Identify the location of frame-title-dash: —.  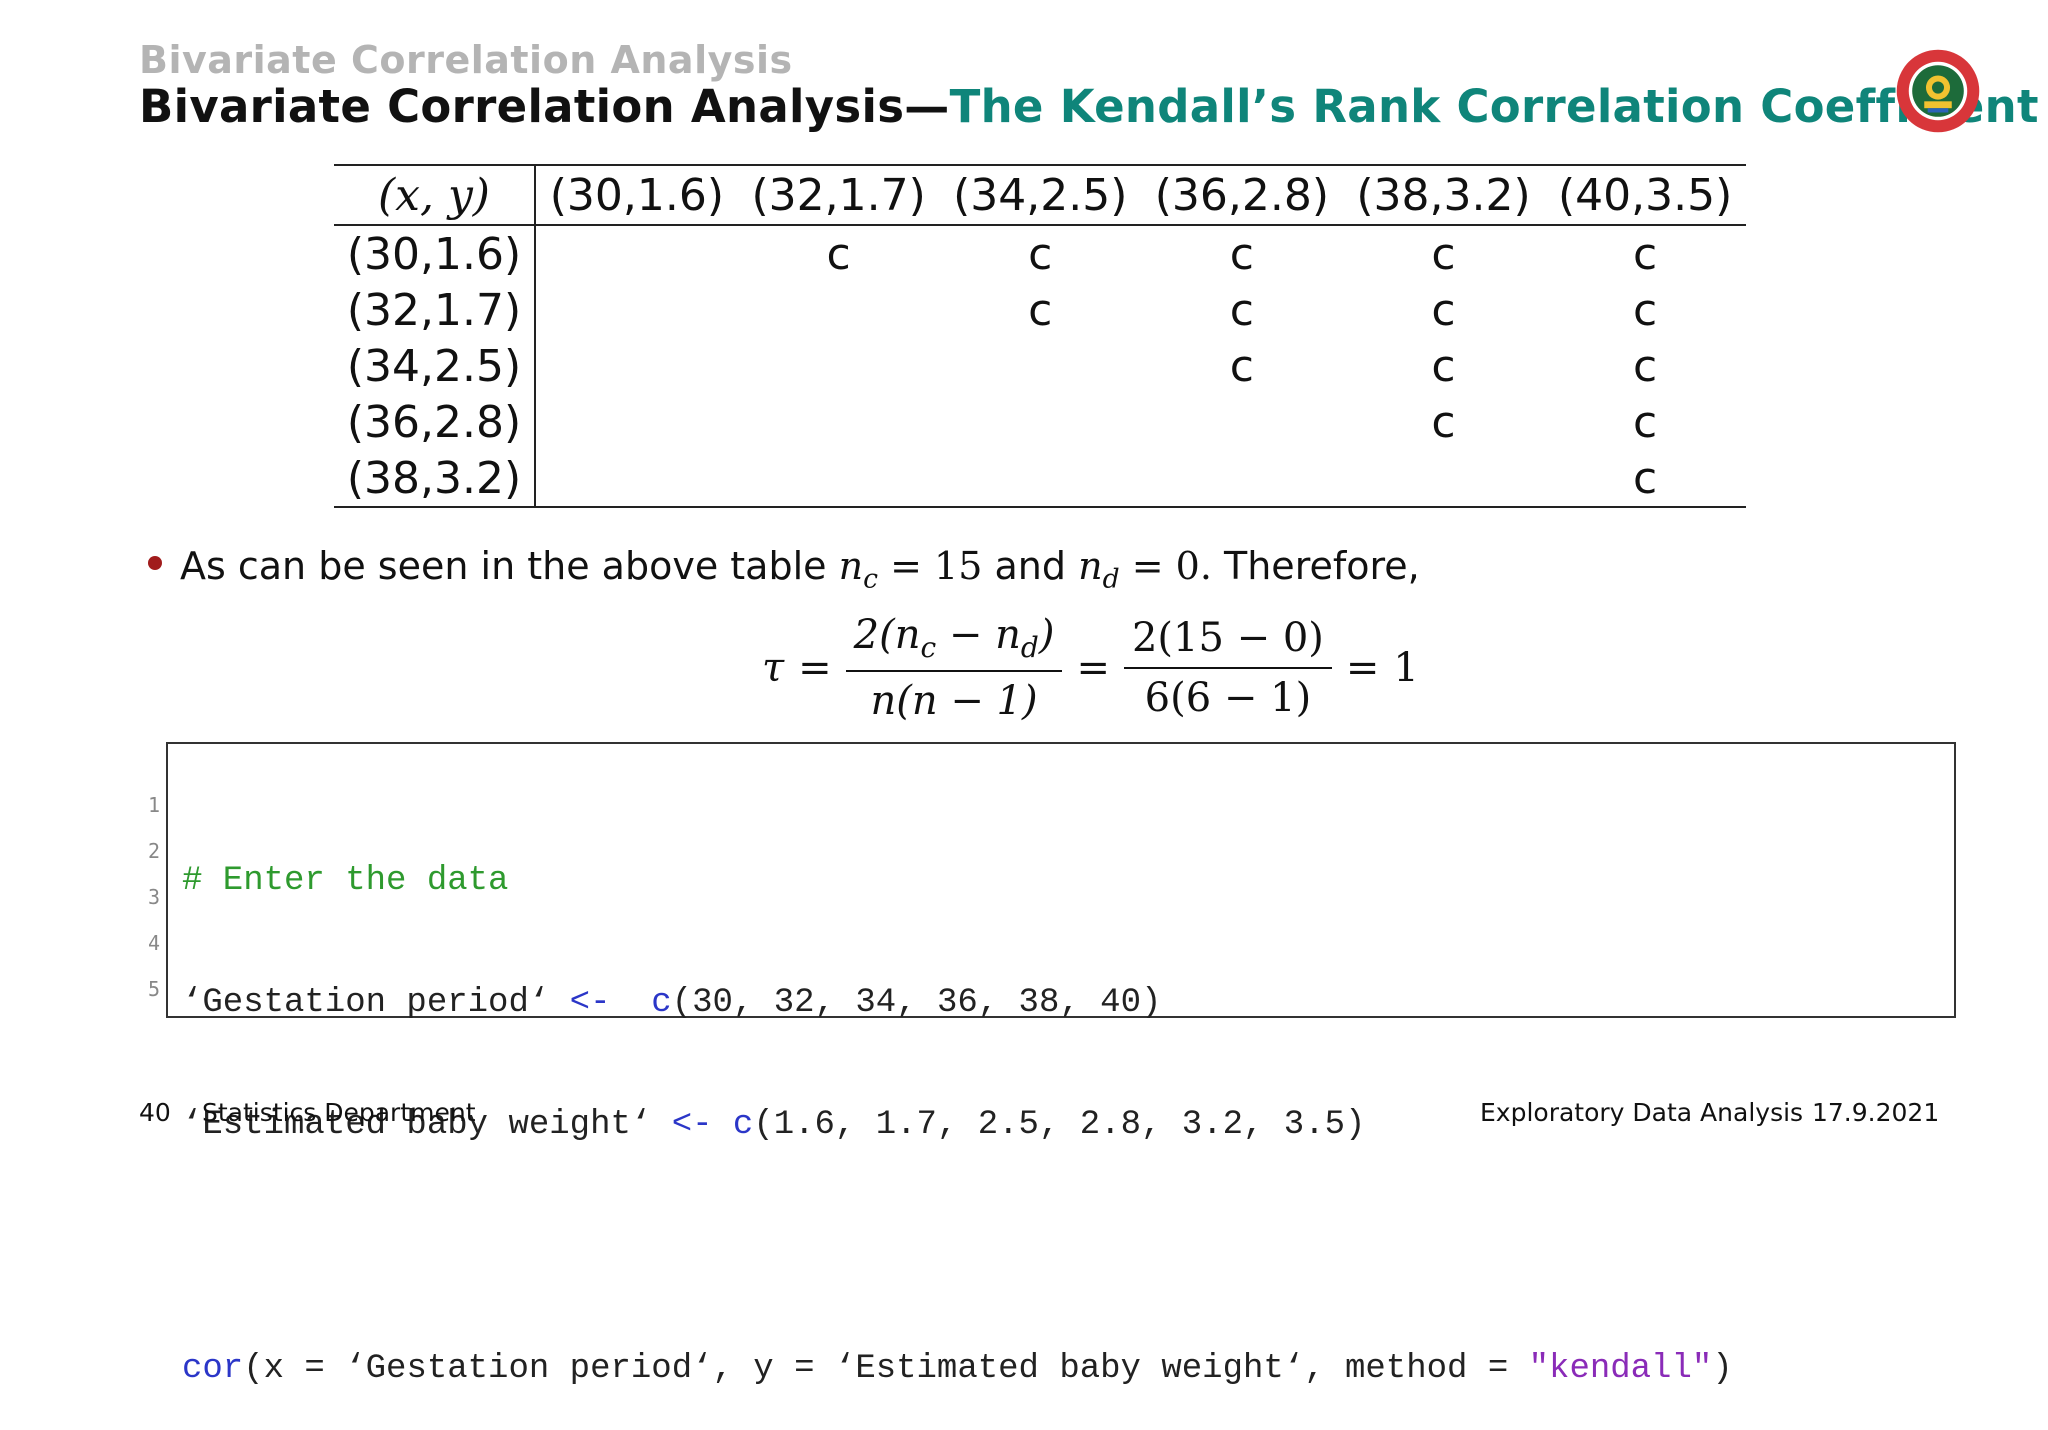
(927, 106).